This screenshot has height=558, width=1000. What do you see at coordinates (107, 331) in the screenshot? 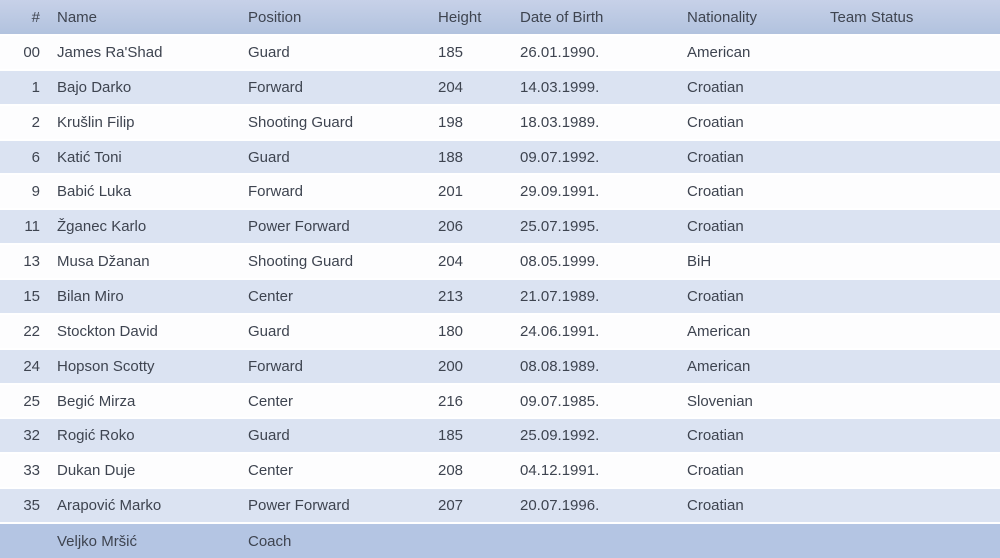
I see `cell-name: Stockton David` at bounding box center [107, 331].